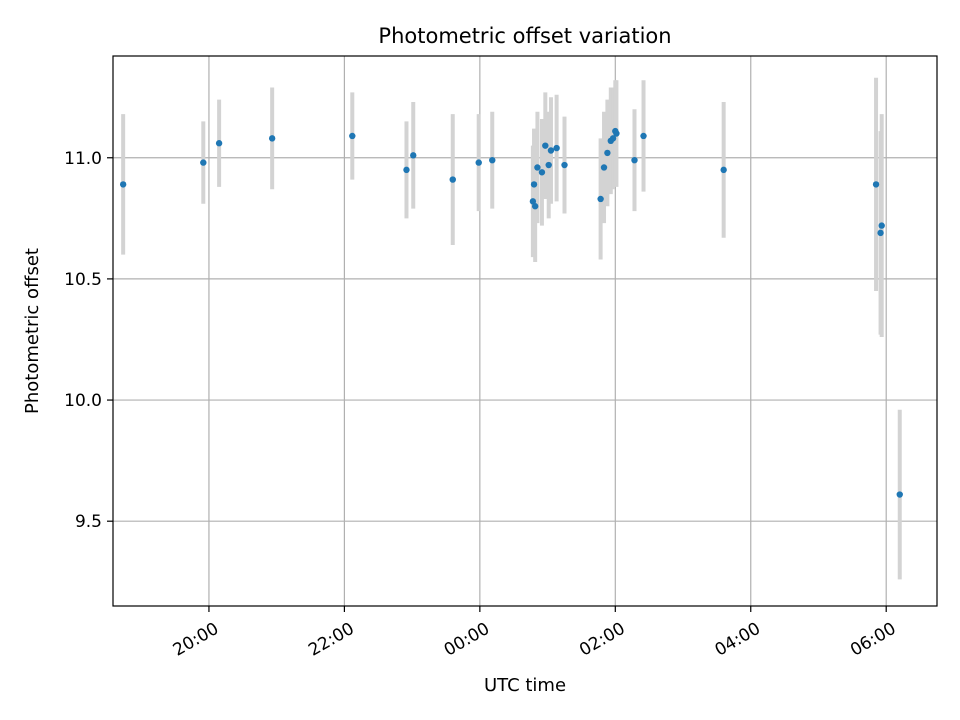 This screenshot has width=960, height=720. Describe the element at coordinates (83, 159) in the screenshot. I see `y-tick-label: 11.0` at that location.